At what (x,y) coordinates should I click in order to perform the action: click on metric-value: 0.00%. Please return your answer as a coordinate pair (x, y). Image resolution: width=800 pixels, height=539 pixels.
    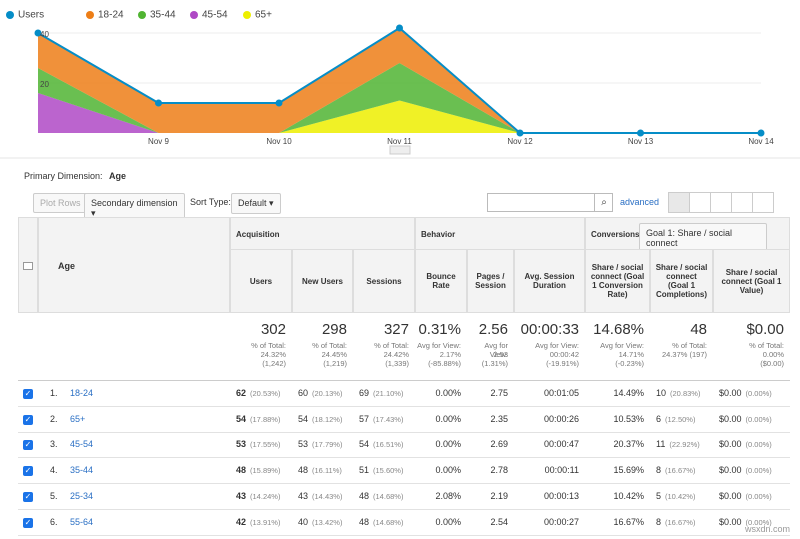
    Looking at the image, I should click on (448, 444).